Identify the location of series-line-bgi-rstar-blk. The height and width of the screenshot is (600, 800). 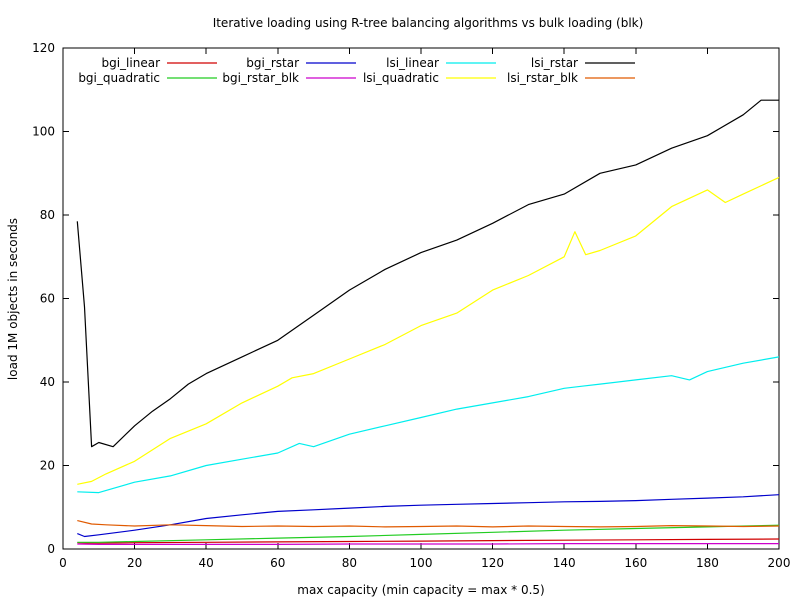
(428, 544).